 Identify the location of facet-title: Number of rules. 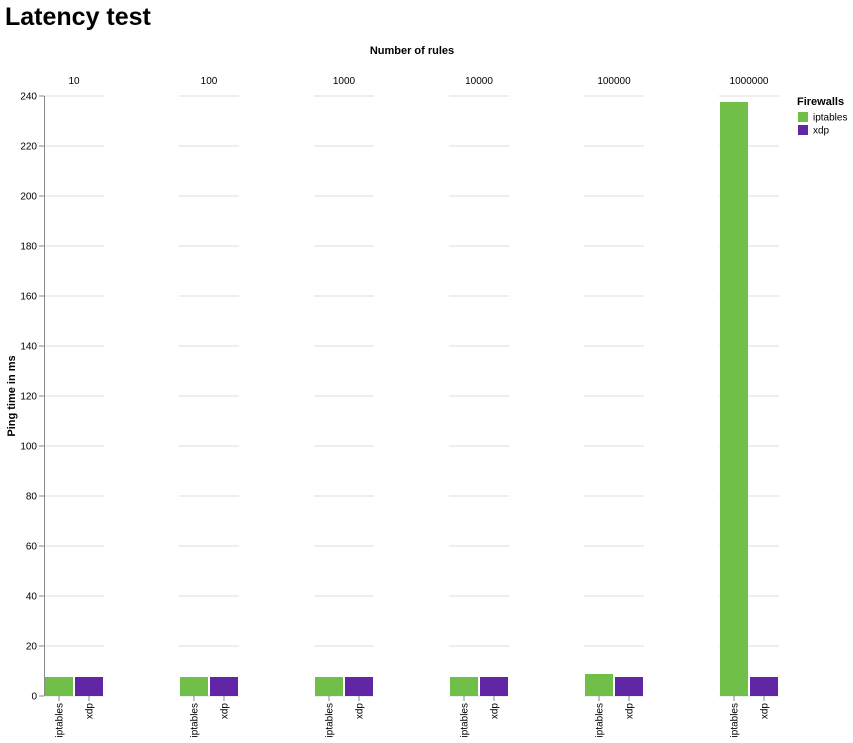
(412, 51).